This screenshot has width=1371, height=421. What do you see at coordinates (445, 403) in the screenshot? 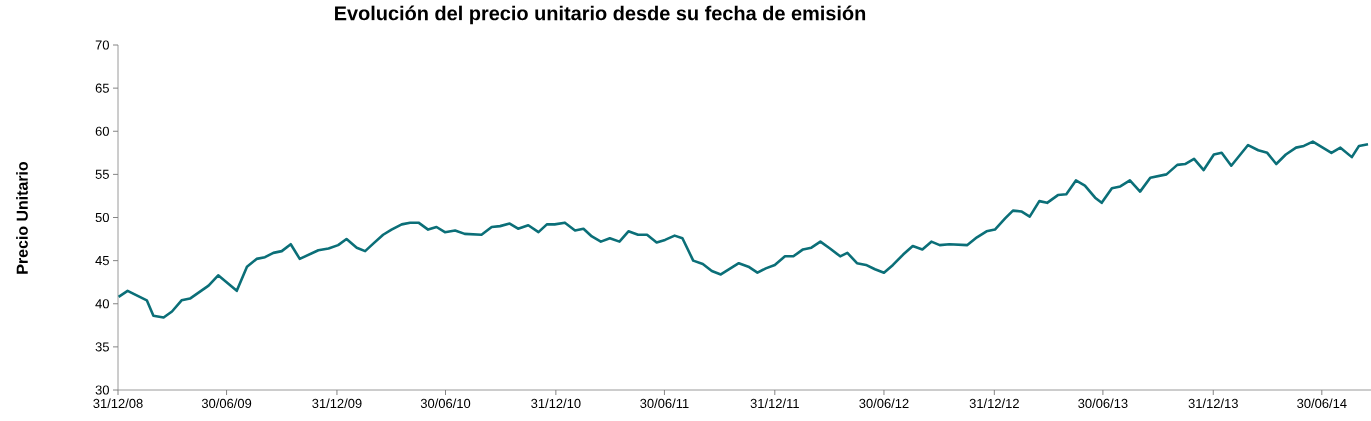
I see `x-tick-label: 30/06/10` at bounding box center [445, 403].